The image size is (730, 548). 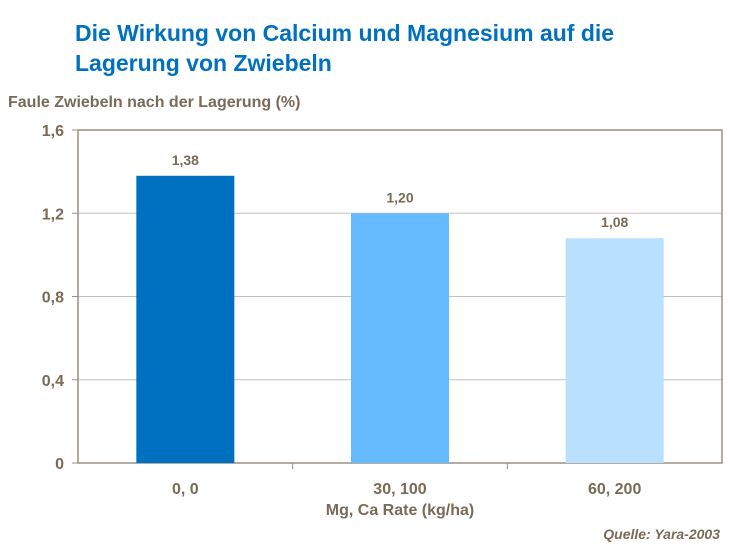 What do you see at coordinates (59, 464) in the screenshot?
I see `y-tick-label: 0` at bounding box center [59, 464].